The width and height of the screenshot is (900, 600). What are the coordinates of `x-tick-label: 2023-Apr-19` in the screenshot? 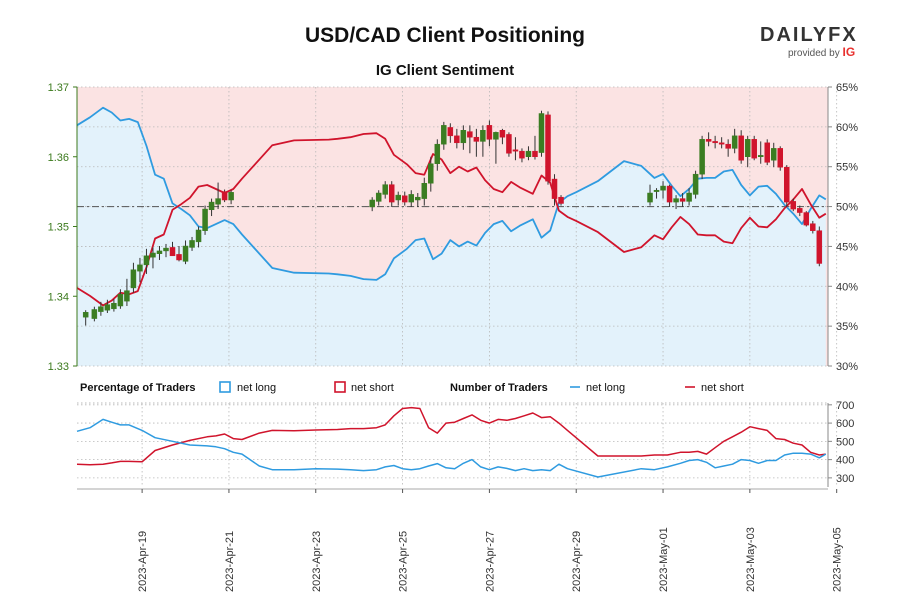 It's located at (143, 561).